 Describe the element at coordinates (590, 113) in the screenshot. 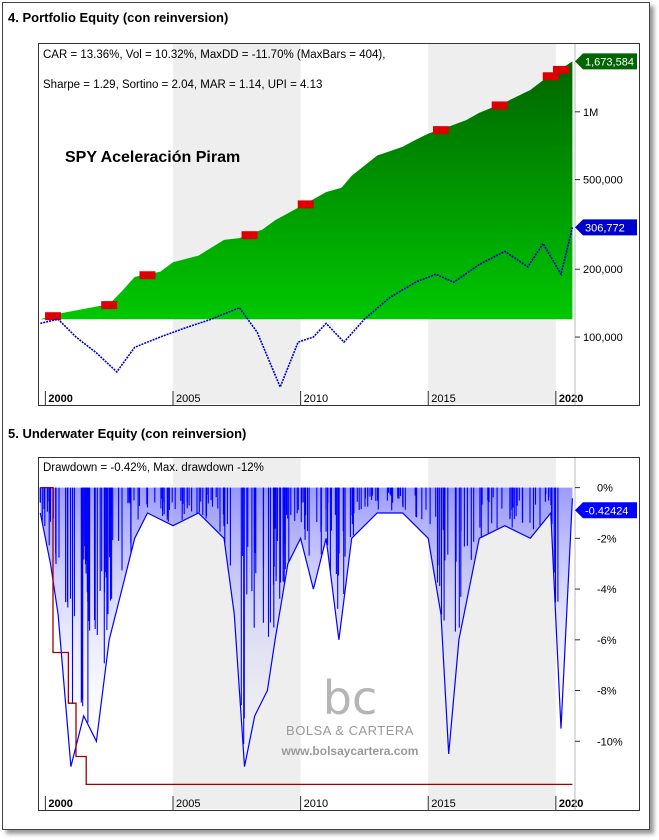

I see `y-tick-label-3: 1M` at that location.